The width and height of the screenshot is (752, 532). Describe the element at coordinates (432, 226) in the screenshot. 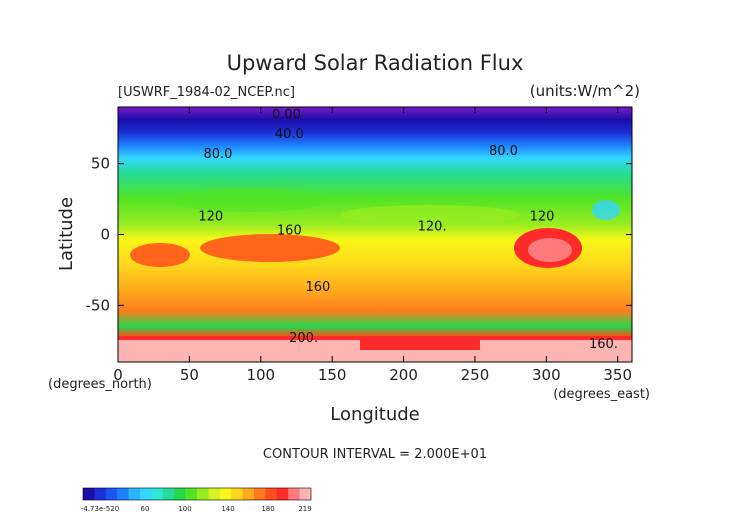

I see `contour-label: 120.` at that location.